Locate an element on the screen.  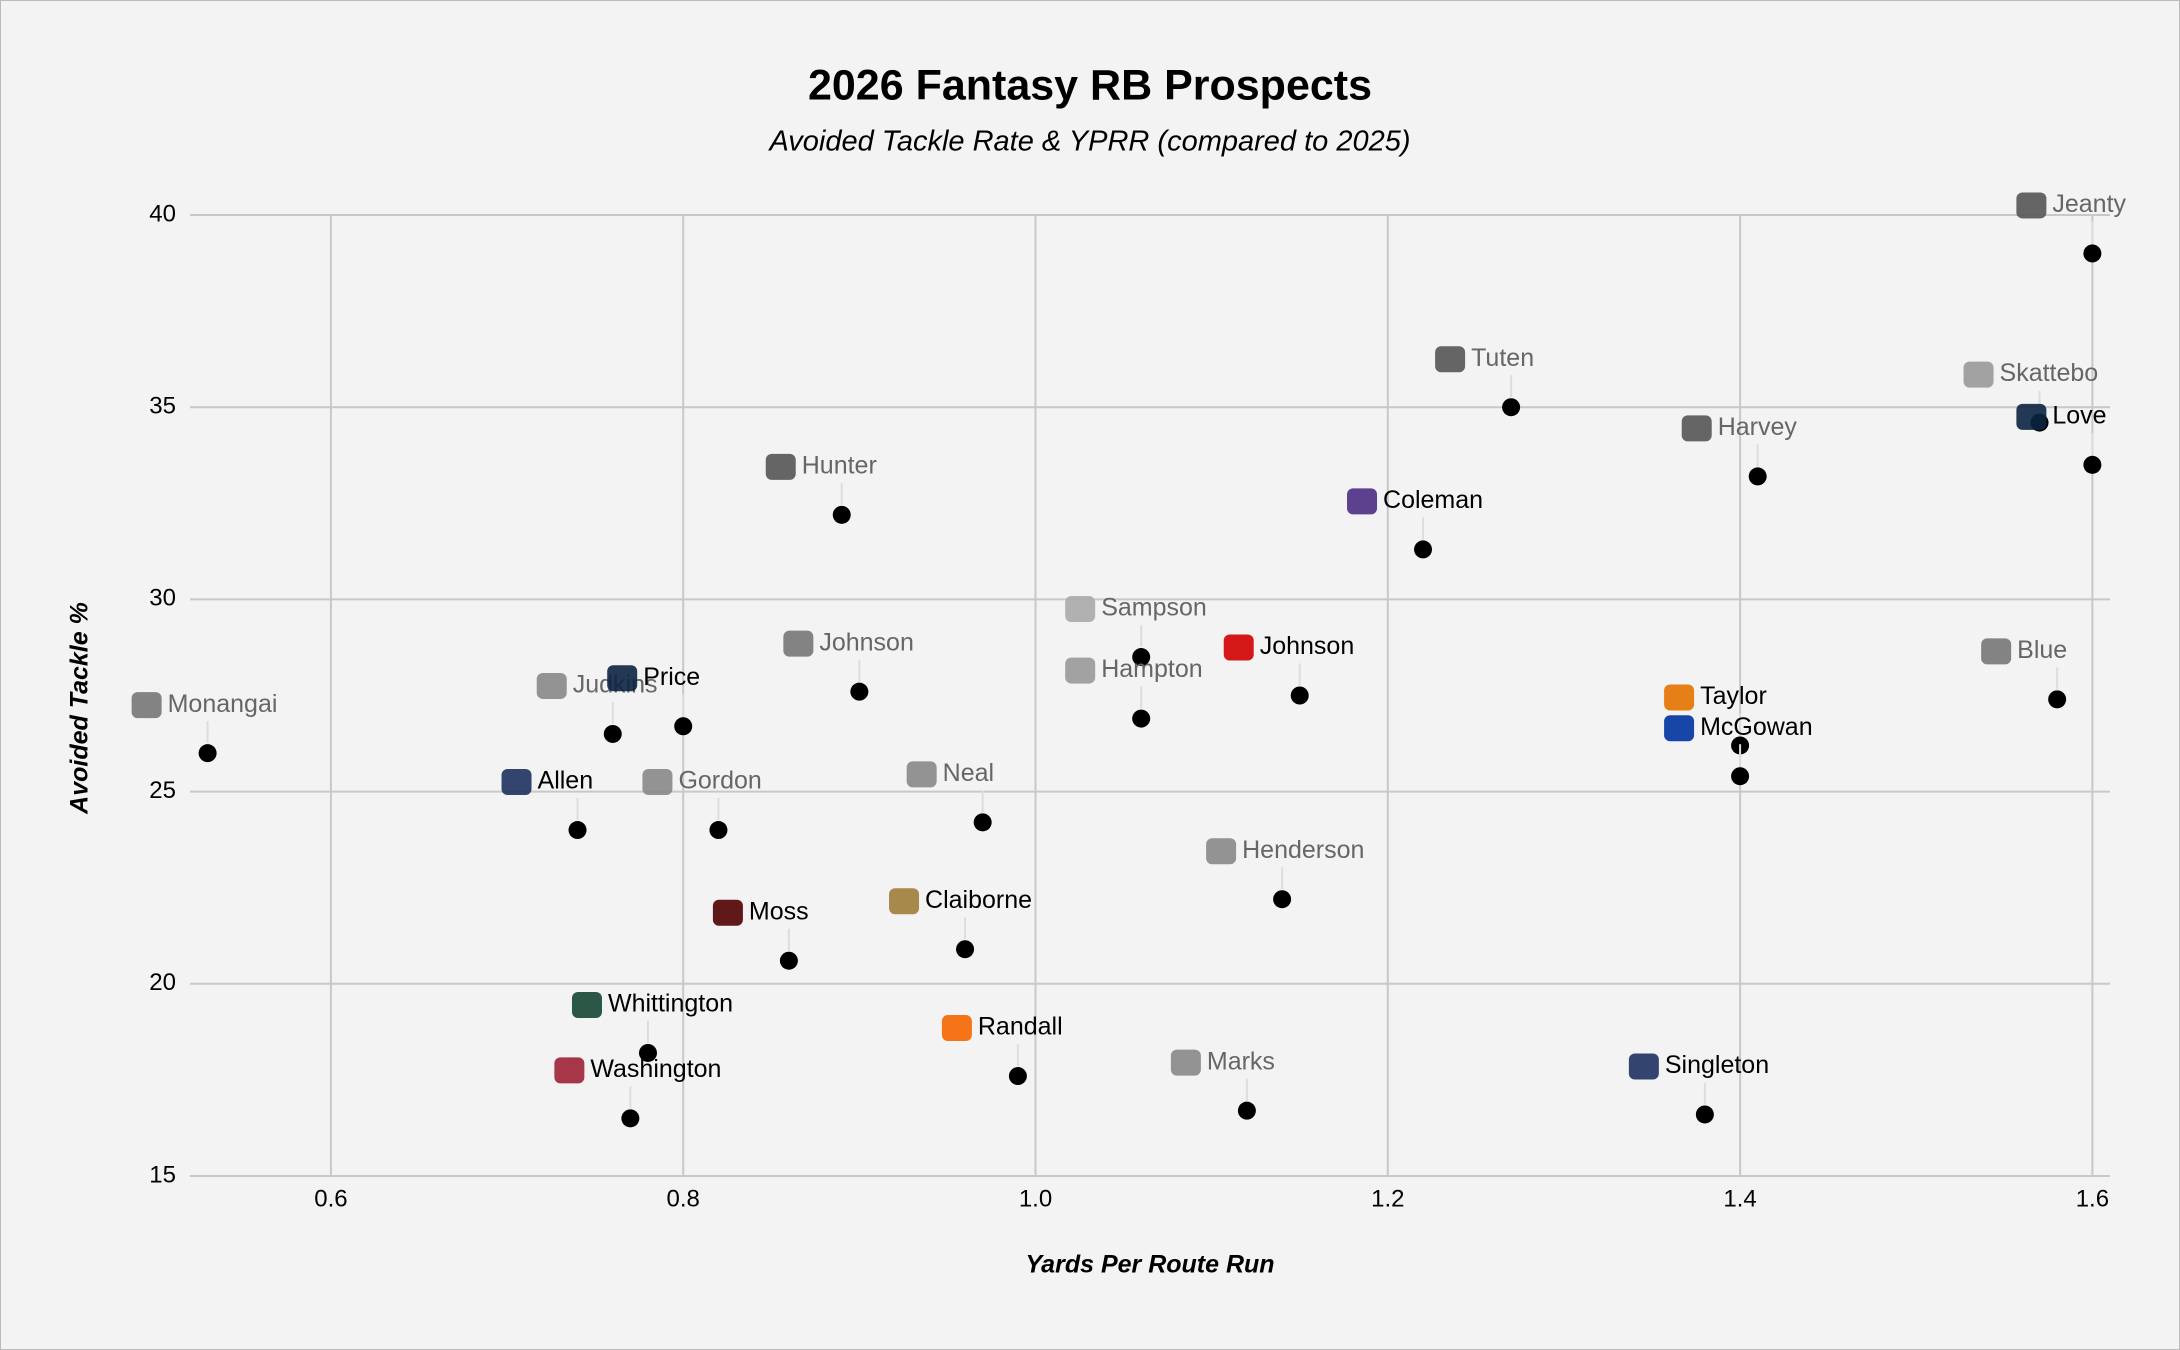
y-tick-label: 35 is located at coordinates (162, 406).